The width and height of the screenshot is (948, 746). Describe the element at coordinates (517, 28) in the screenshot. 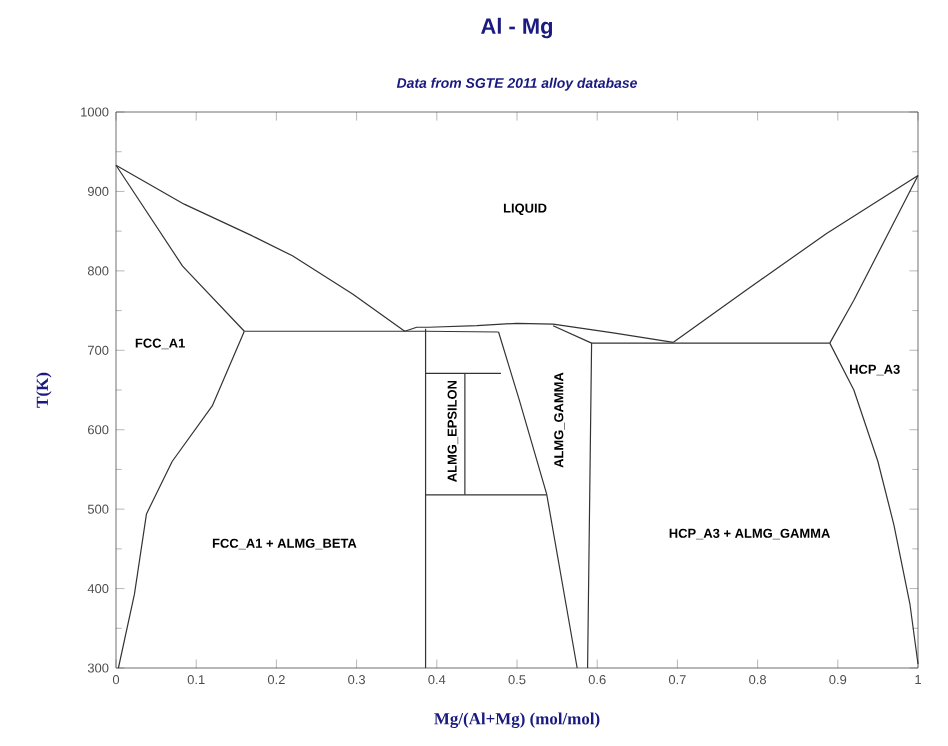

I see `chart-title: Al - Mg` at that location.